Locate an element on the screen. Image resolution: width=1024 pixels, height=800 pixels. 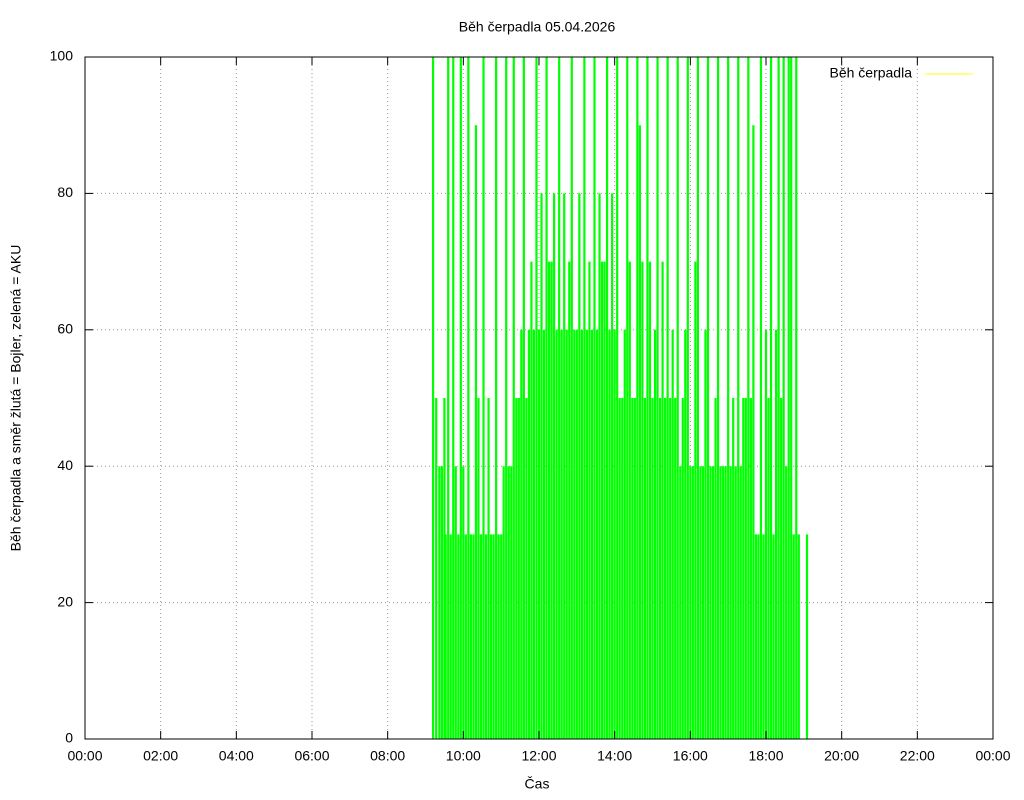
x-tick-label: 14:00 is located at coordinates (614, 756).